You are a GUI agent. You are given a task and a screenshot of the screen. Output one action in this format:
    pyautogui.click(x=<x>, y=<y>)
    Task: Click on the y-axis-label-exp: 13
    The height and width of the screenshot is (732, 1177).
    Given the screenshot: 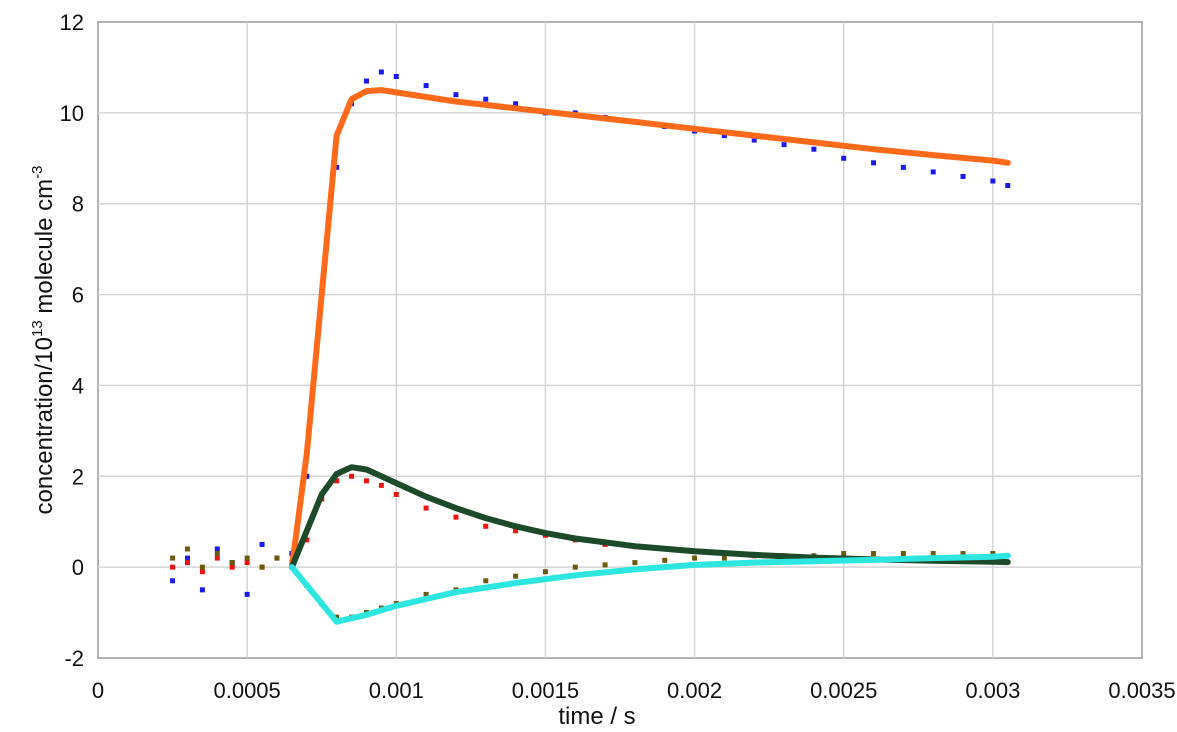 What is the action you would take?
    pyautogui.click(x=37, y=328)
    